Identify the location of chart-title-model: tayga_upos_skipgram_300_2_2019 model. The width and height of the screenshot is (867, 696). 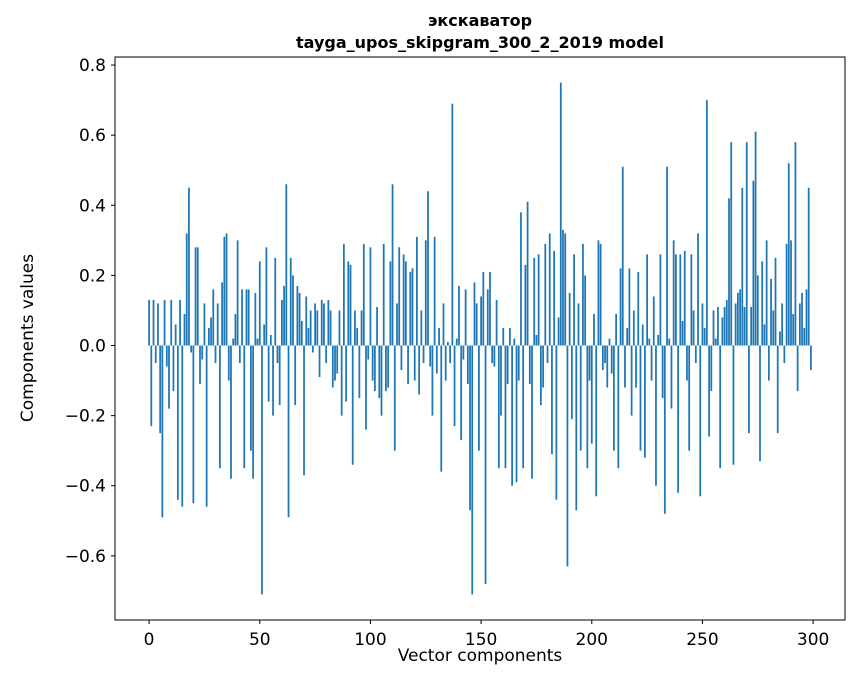
(480, 42).